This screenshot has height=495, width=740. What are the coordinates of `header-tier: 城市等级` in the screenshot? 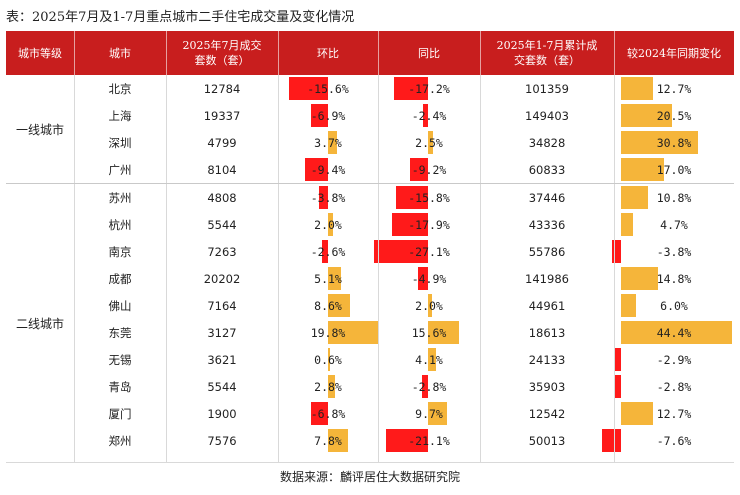 It's located at (40, 53).